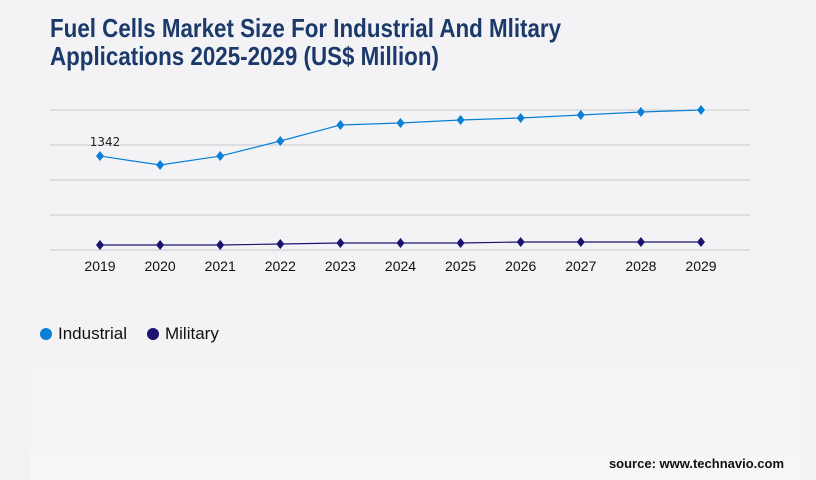 The image size is (816, 480). Describe the element at coordinates (160, 266) in the screenshot. I see `x-tick-label: 2020` at that location.